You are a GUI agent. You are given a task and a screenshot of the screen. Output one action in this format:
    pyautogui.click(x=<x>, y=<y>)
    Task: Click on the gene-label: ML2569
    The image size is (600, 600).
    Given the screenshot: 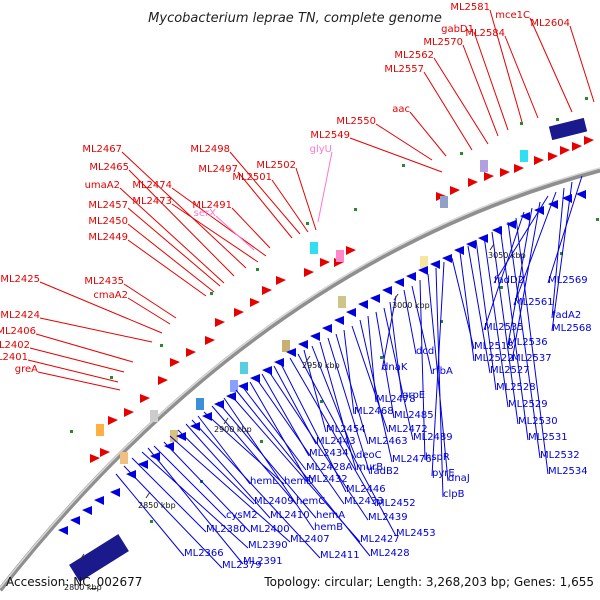 What is the action you would take?
    pyautogui.click(x=568, y=280)
    